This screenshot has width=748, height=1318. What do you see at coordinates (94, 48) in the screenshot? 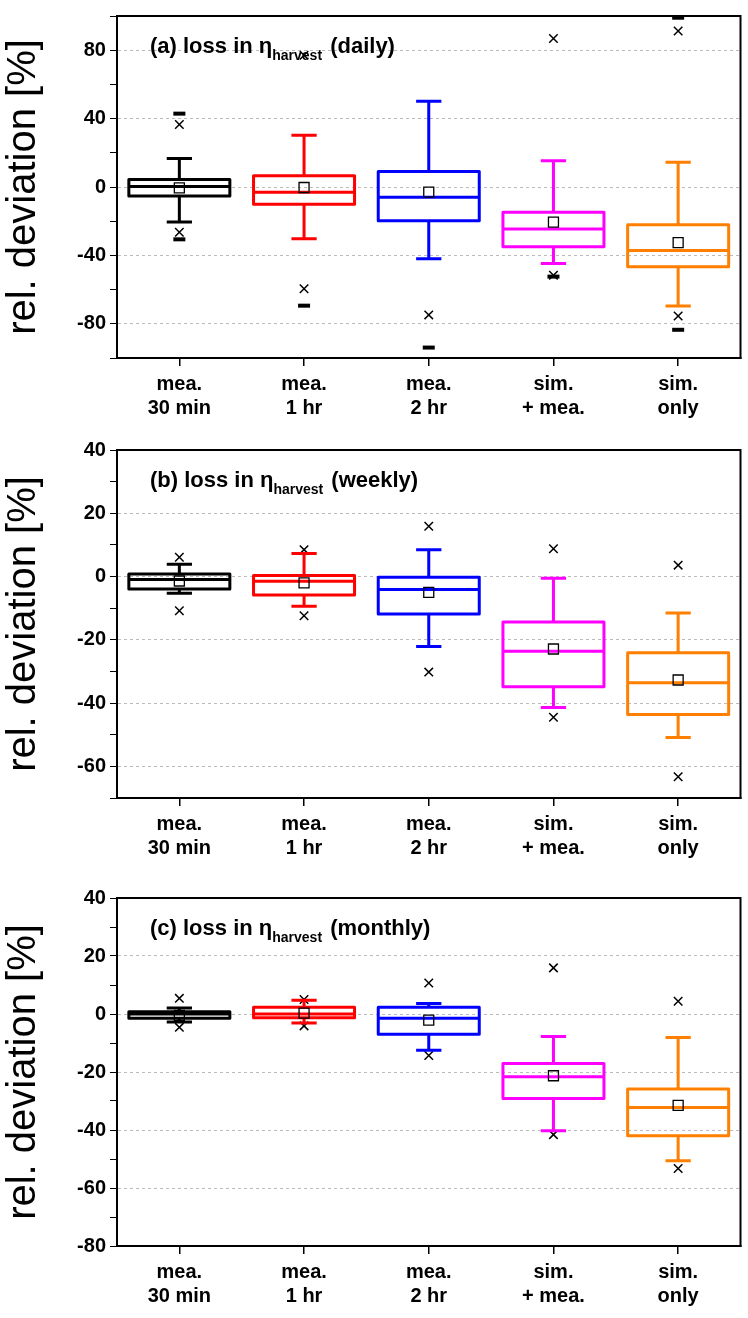
I see `y-tick-label: 80` at bounding box center [94, 48].